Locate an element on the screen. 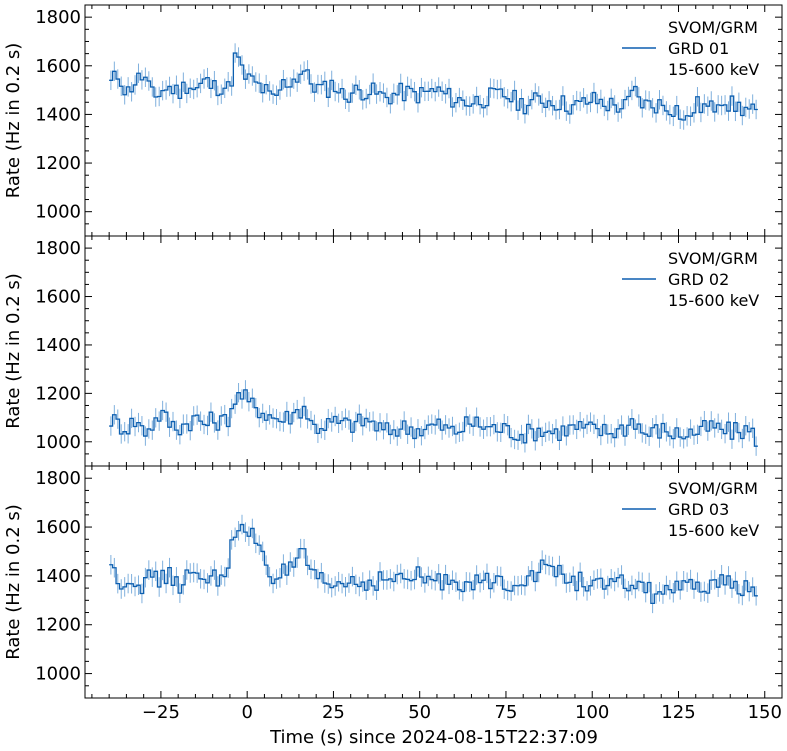 This screenshot has height=751, width=787. x-tick-label: 125 is located at coordinates (678, 712).